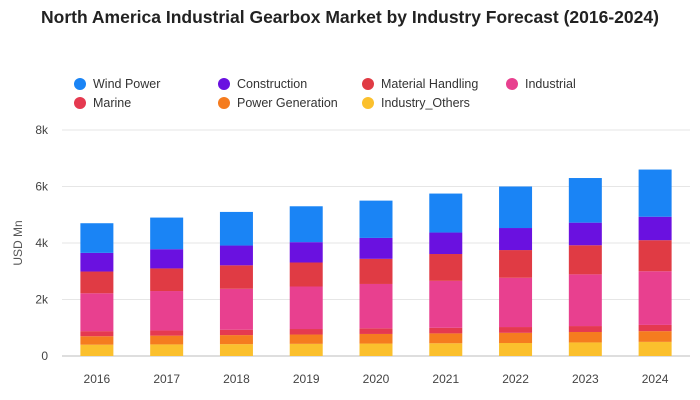  What do you see at coordinates (655, 193) in the screenshot?
I see `bar-wind-power-2024` at bounding box center [655, 193].